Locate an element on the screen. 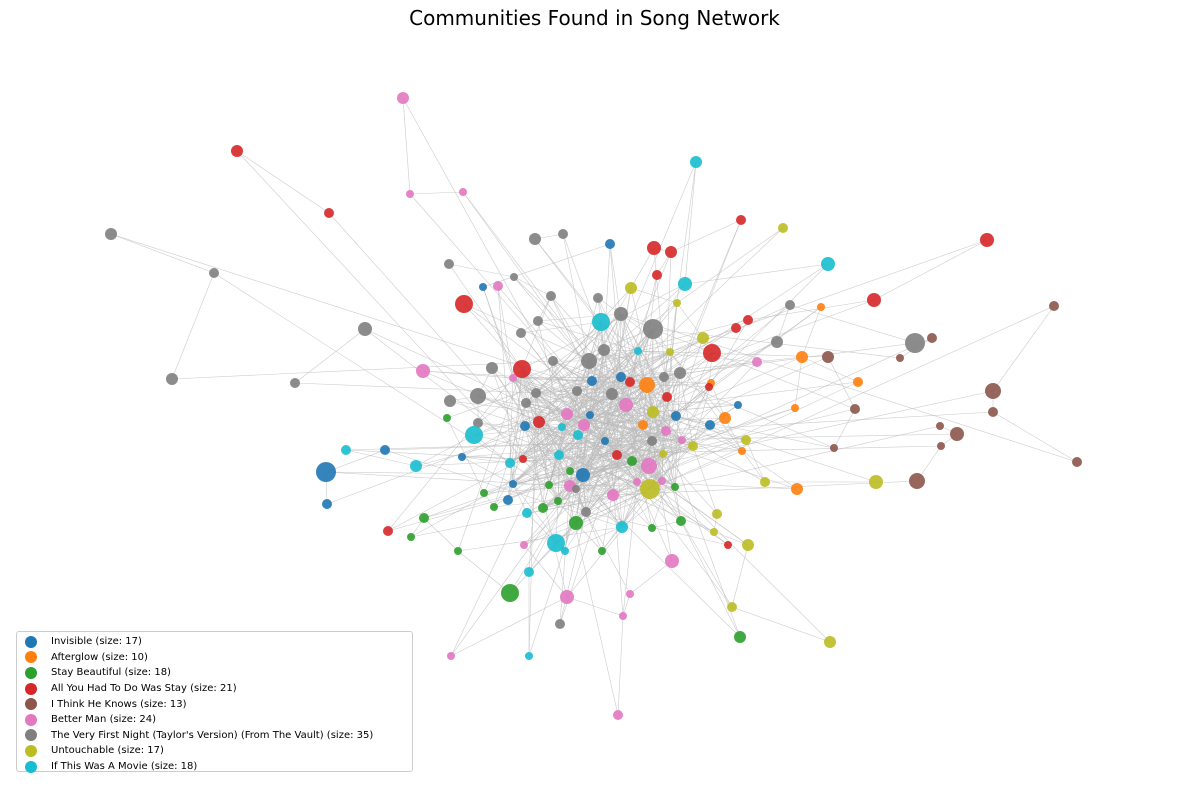  legend-item-afterglow: Afterglow (size: 10) is located at coordinates (218, 658).